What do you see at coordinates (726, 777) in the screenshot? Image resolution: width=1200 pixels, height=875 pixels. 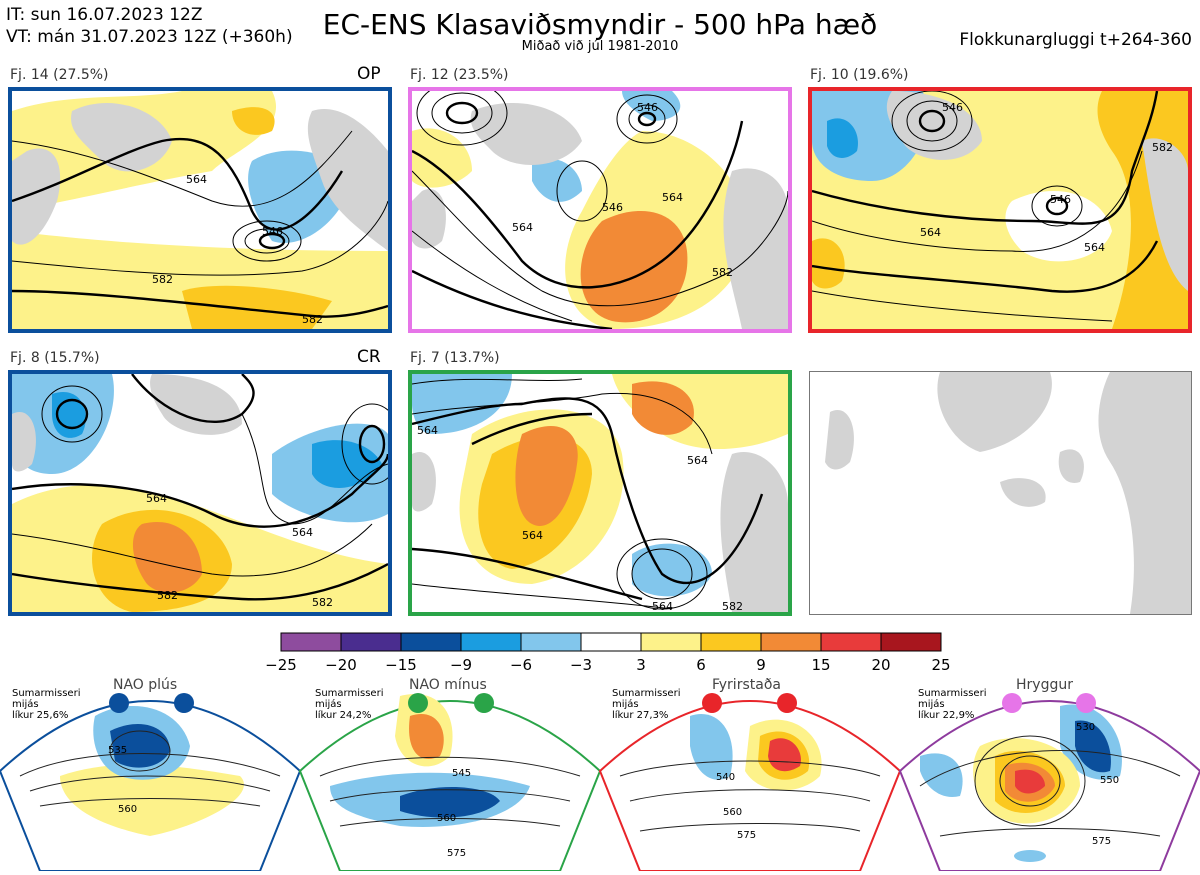 I see `regime-3-contour: 540` at bounding box center [726, 777].